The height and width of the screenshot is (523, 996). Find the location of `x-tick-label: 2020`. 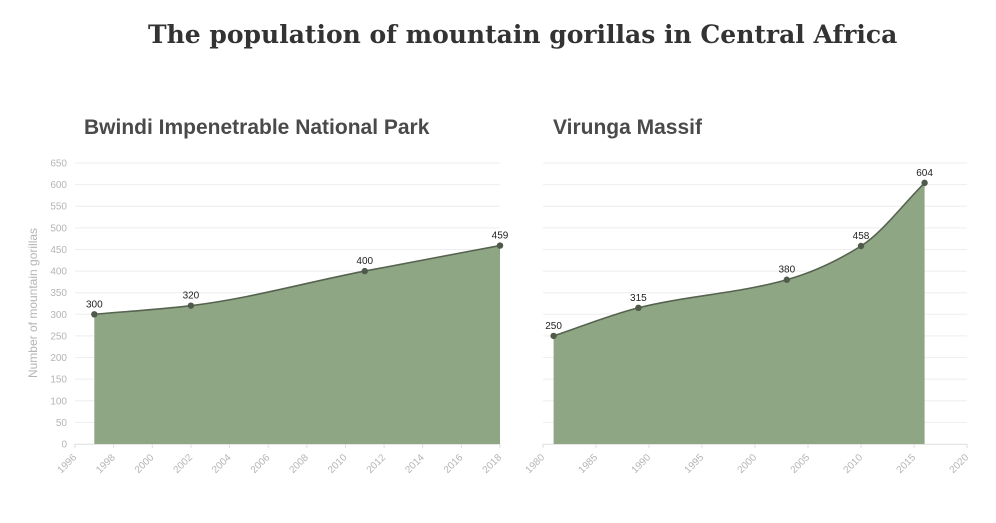

x-tick-label: 2020 is located at coordinates (960, 464).